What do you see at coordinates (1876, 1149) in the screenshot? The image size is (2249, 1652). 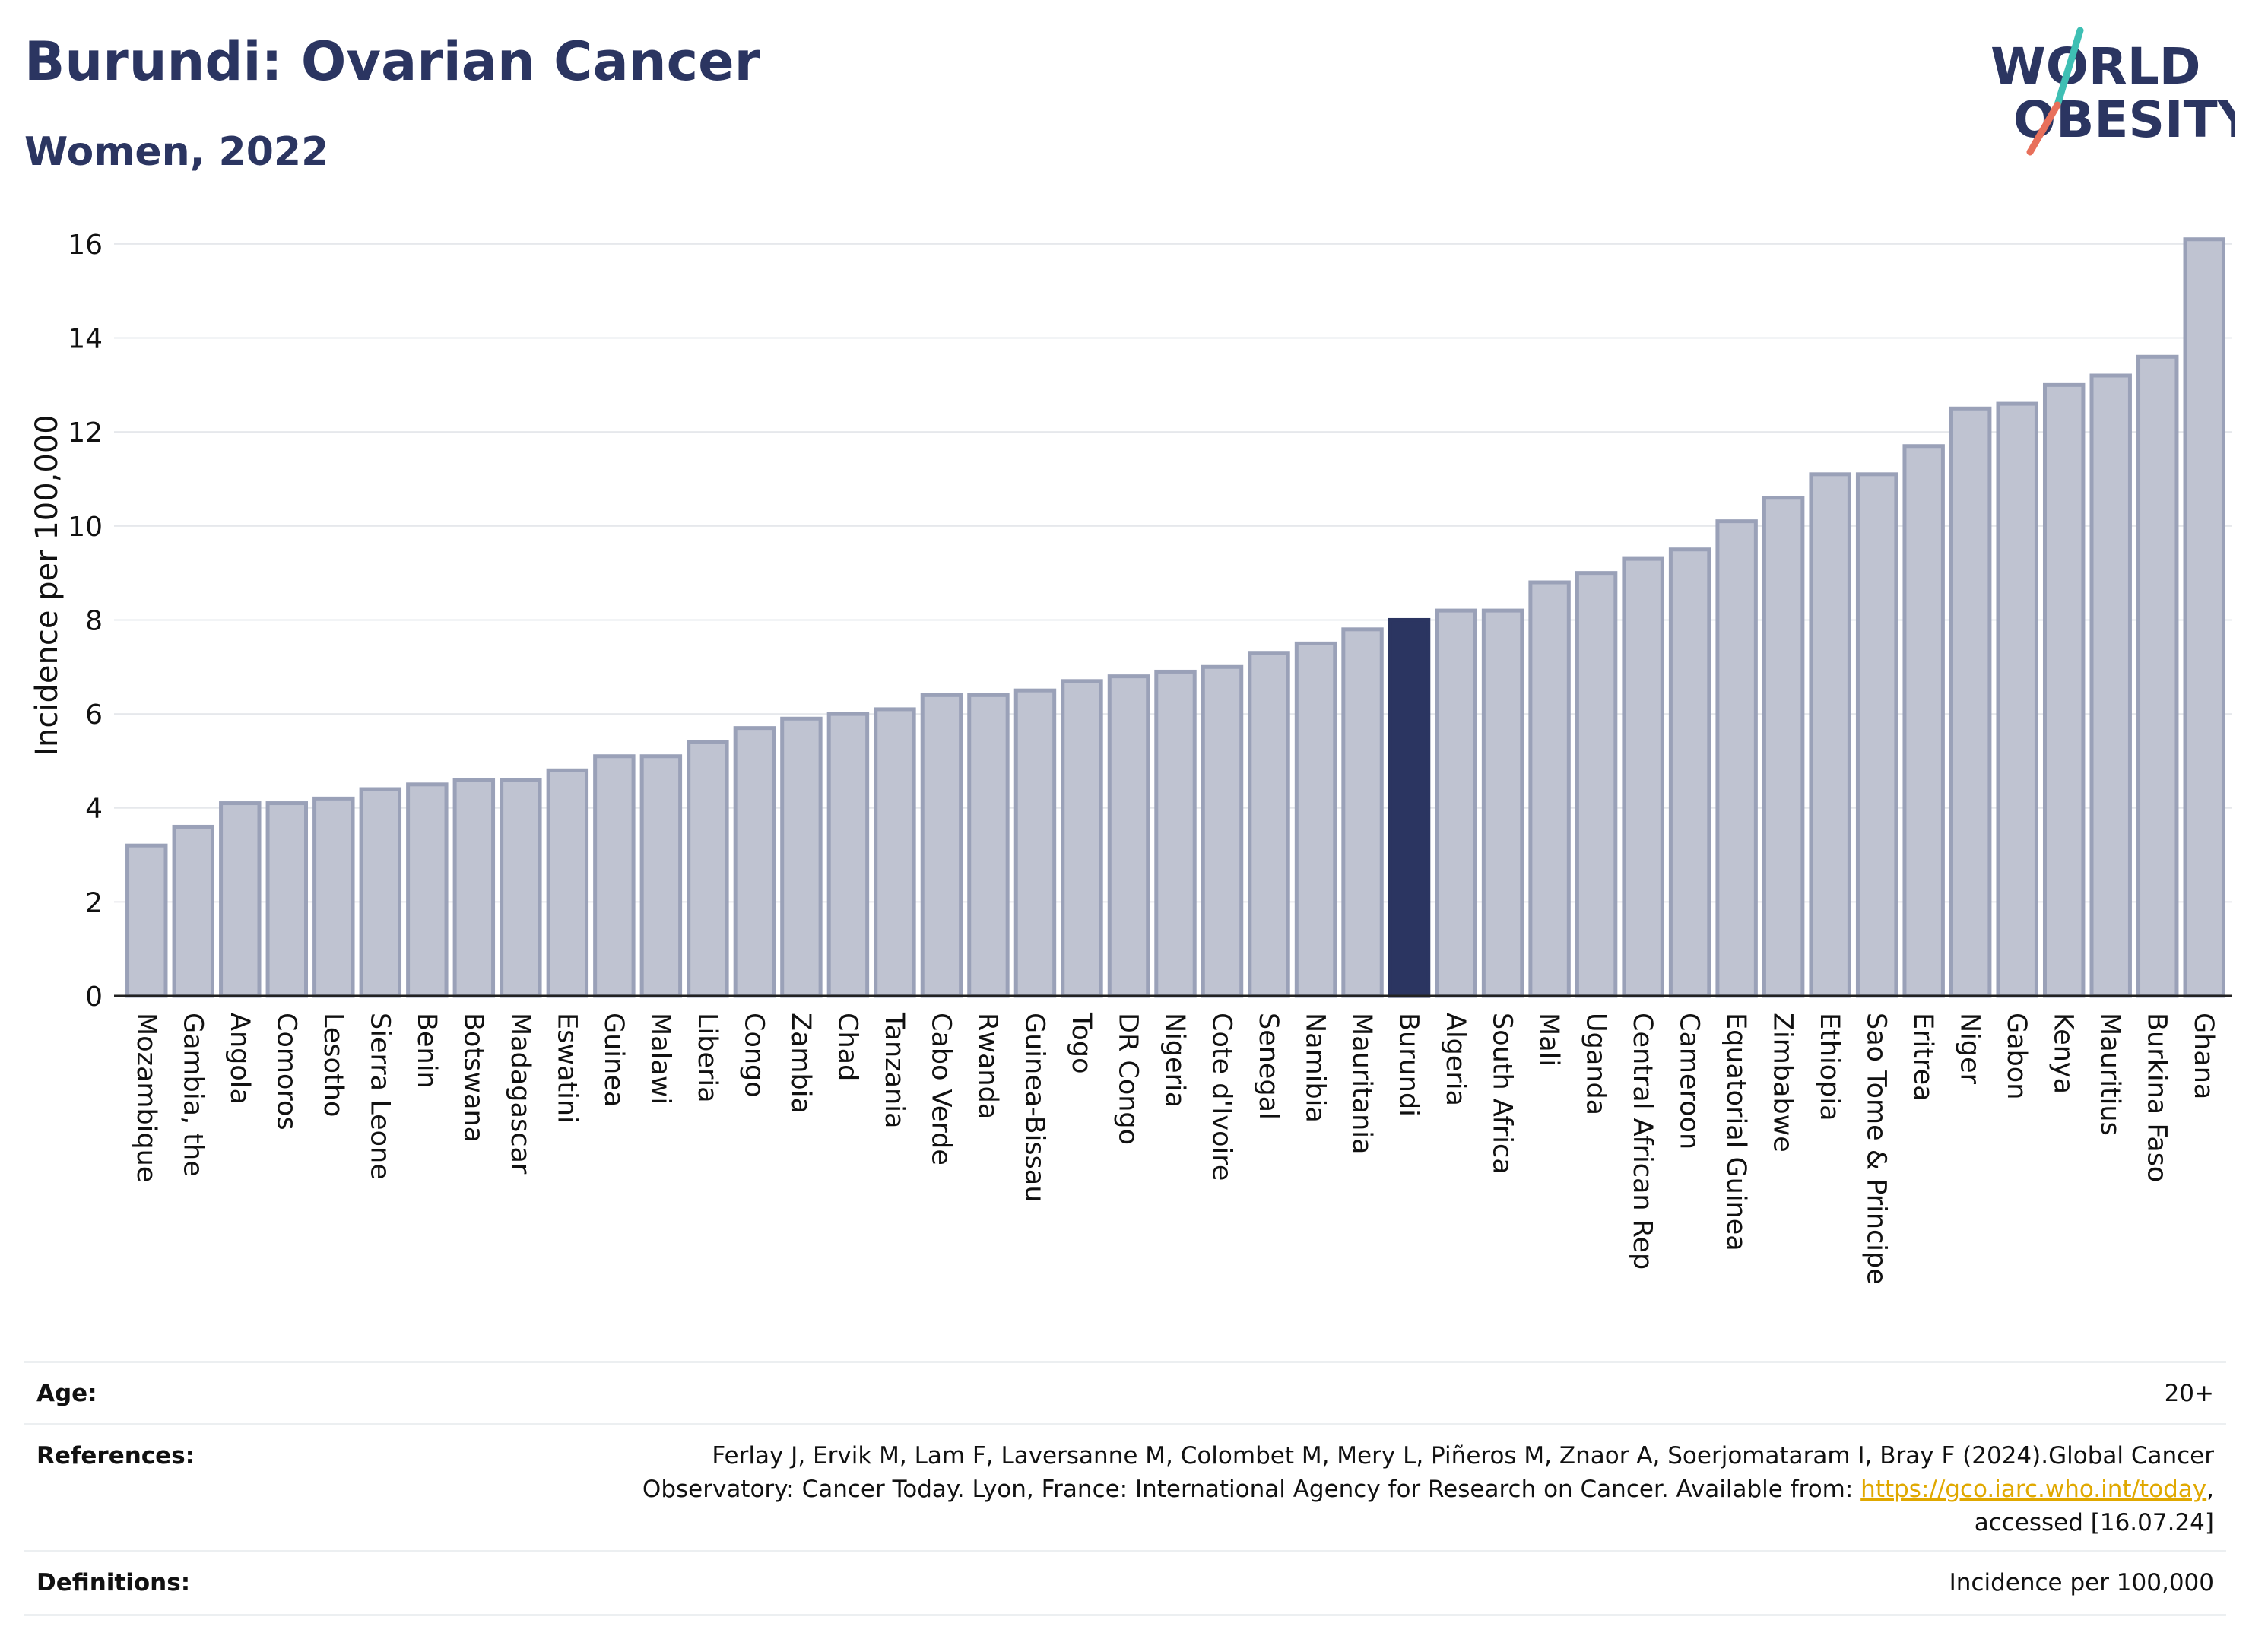 I see `x-tick-label: Sao Tome & Principe` at bounding box center [1876, 1149].